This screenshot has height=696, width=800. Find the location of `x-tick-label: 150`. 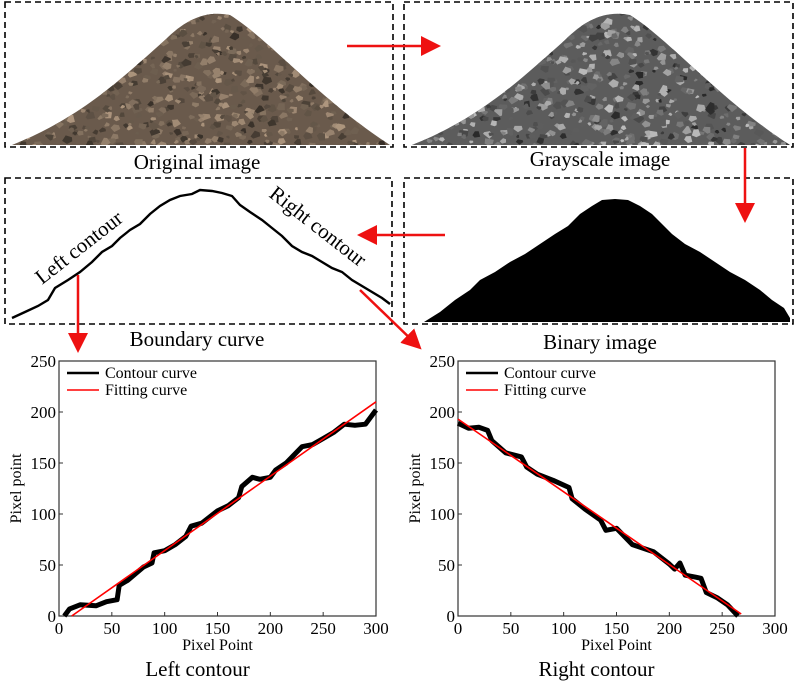

x-tick-label: 150 is located at coordinates (617, 628).